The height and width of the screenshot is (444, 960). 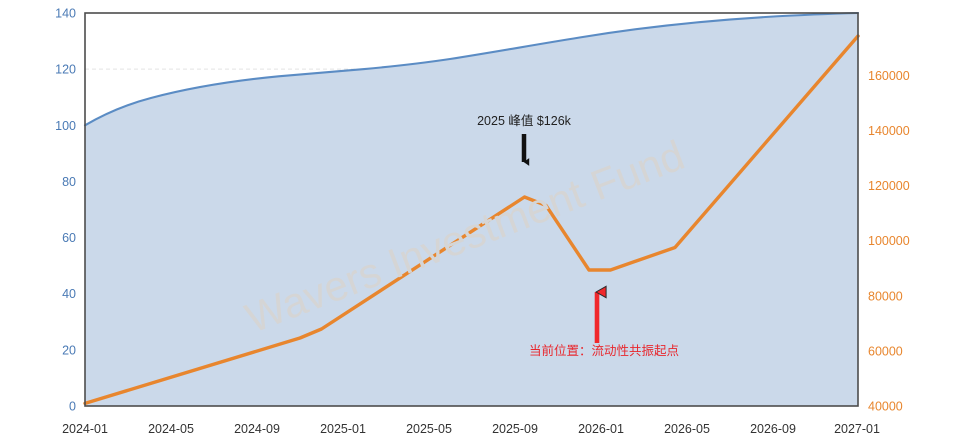 What do you see at coordinates (257, 429) in the screenshot?
I see `x-tick-label: 2024-09` at bounding box center [257, 429].